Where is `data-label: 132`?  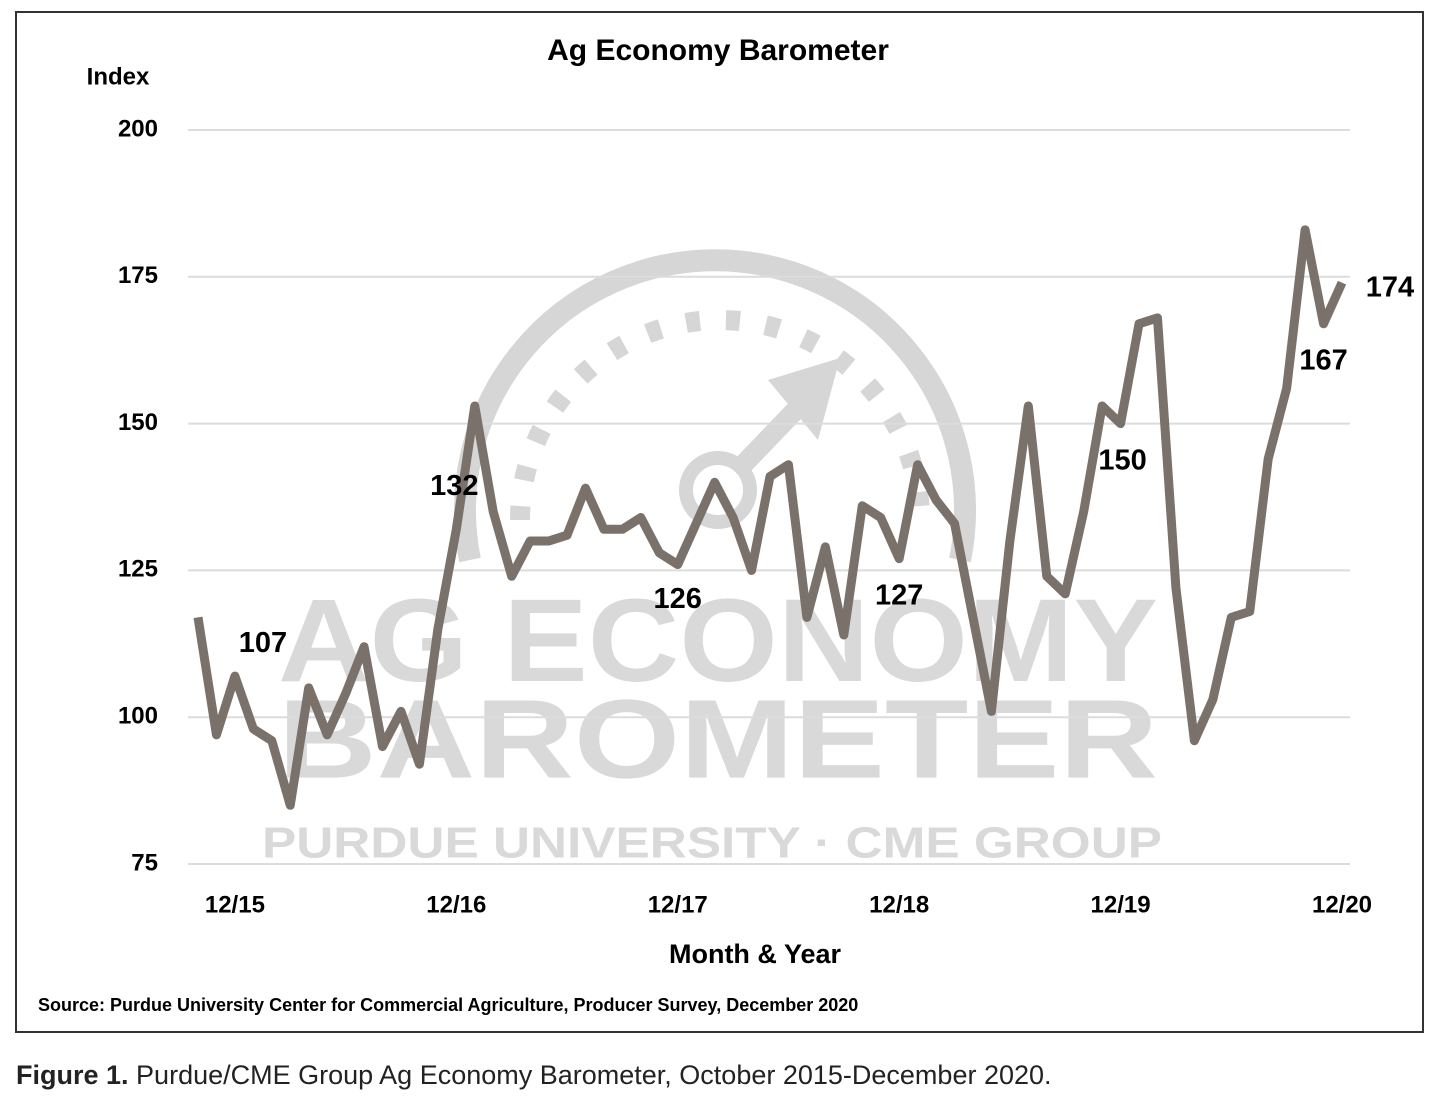 data-label: 132 is located at coordinates (454, 486).